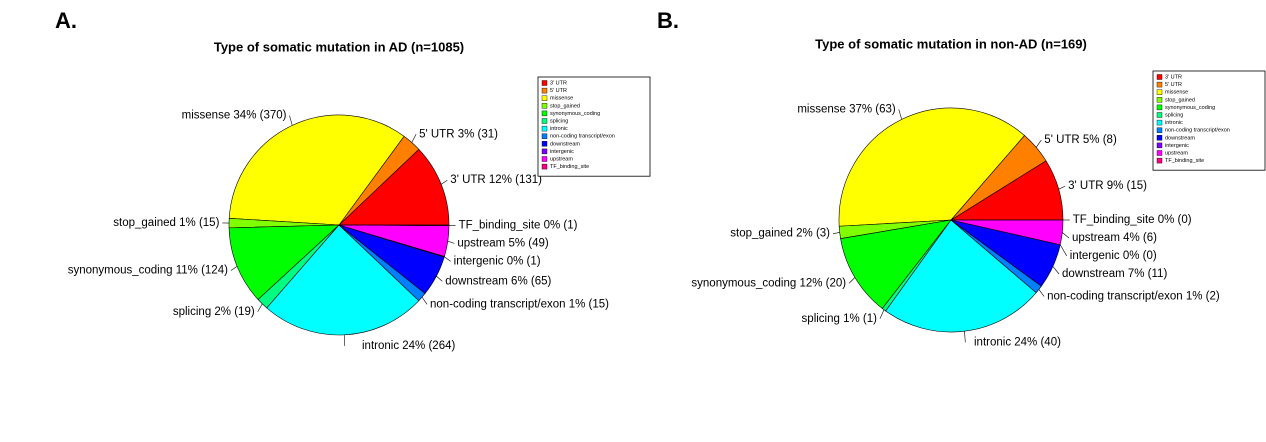  I want to click on slice-label: non-coding transcript/exon 1% (15), so click(519, 304).